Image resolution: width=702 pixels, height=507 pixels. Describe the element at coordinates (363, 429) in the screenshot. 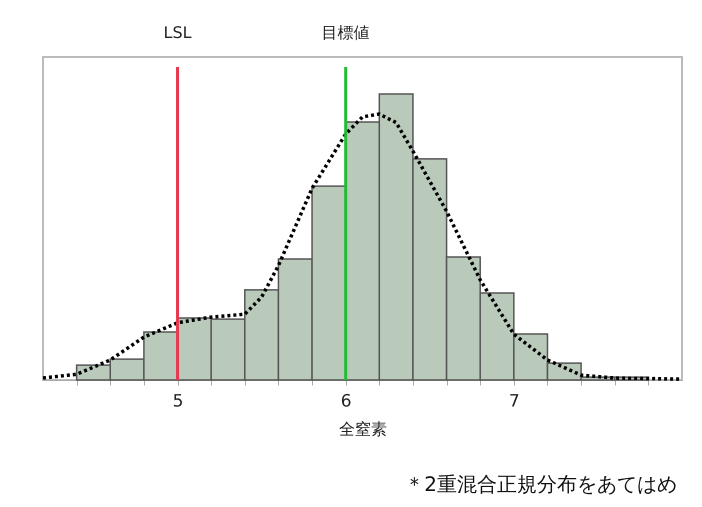

I see `x-axis-title: 全窒素` at that location.